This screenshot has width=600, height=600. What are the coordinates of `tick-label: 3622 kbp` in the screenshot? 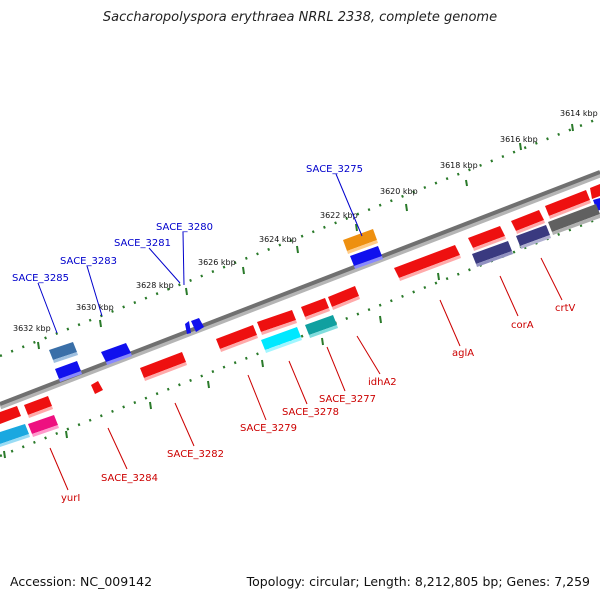 It's located at (339, 215).